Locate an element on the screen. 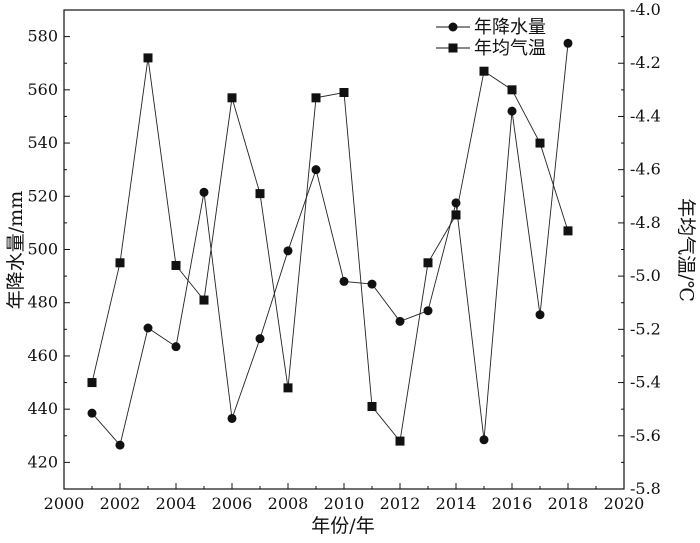  x-tick-label: 2006 is located at coordinates (232, 503).